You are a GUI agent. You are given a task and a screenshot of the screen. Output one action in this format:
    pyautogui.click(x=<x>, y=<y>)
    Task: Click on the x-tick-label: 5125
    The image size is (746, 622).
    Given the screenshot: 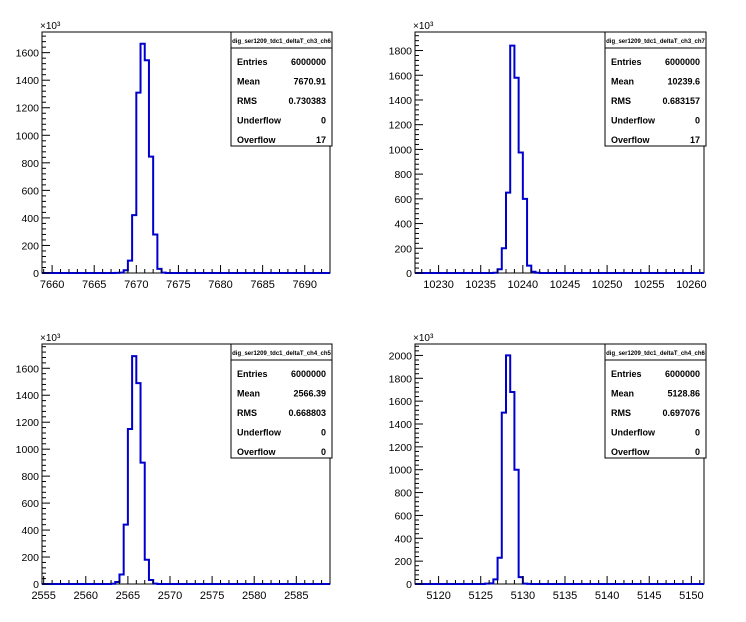 What is the action you would take?
    pyautogui.click(x=480, y=596)
    